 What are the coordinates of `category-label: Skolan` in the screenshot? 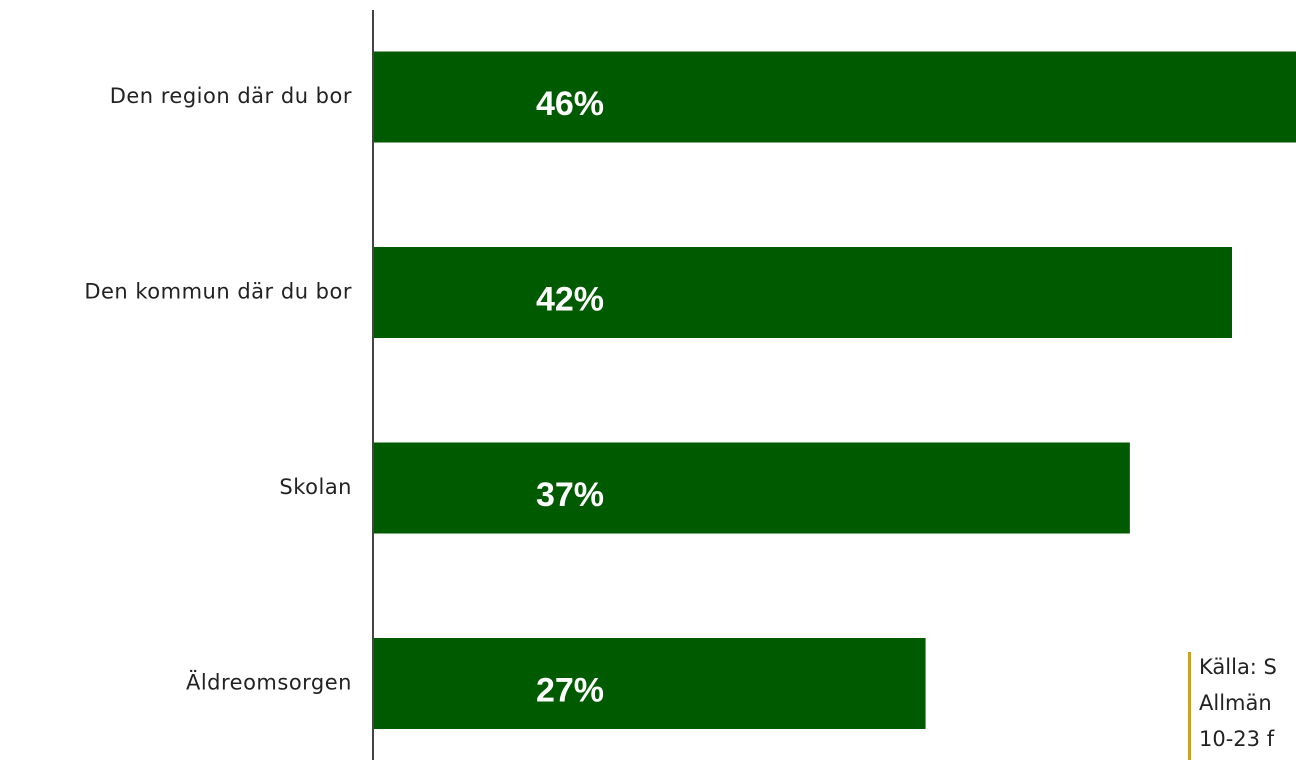 It's located at (315, 487).